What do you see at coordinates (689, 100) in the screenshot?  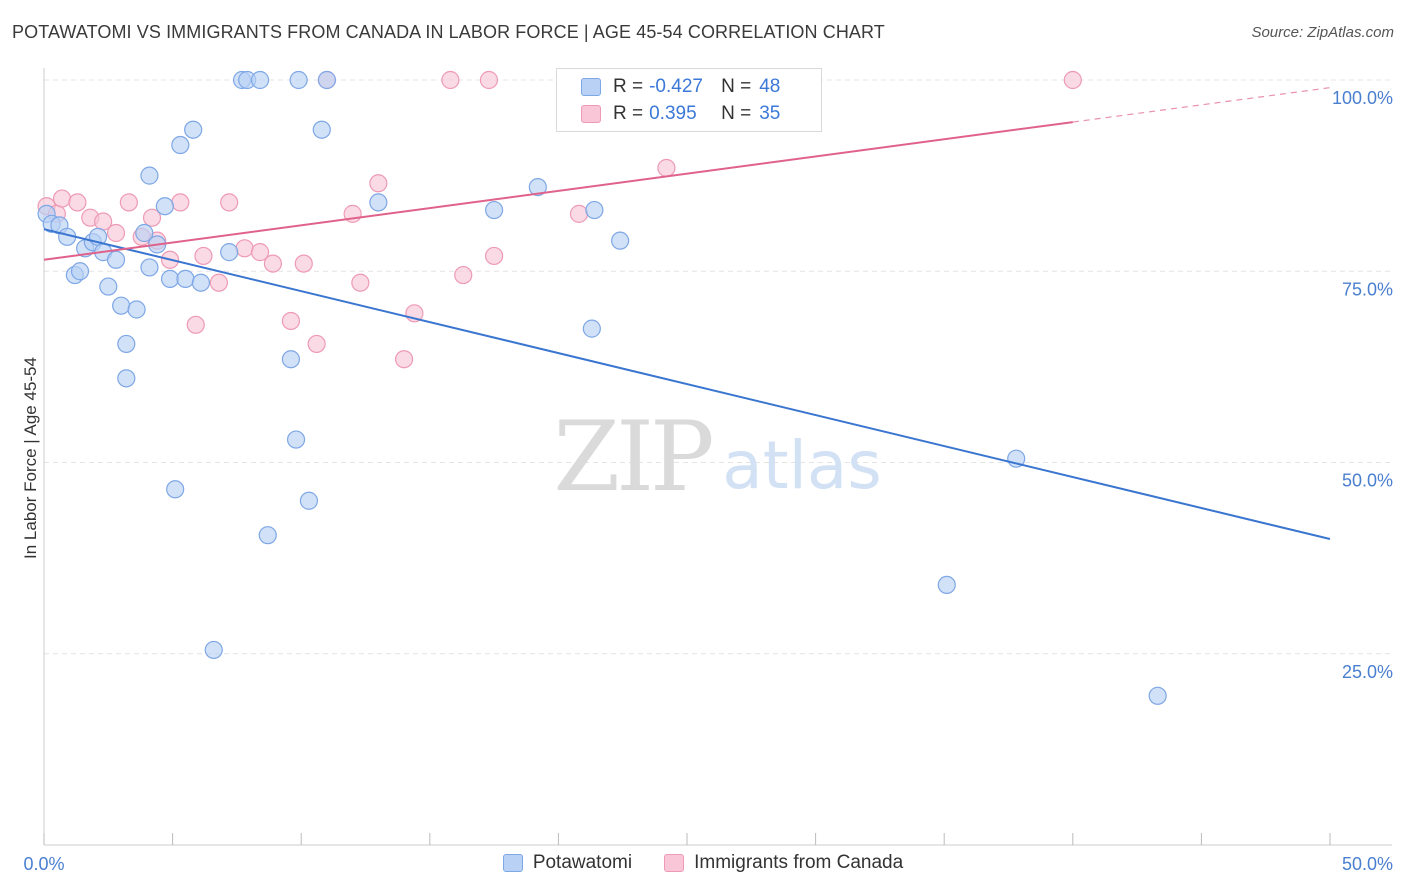 I see `correlation-legend: R = -0.427 N = 48 R = 0.395 N = 35` at bounding box center [689, 100].